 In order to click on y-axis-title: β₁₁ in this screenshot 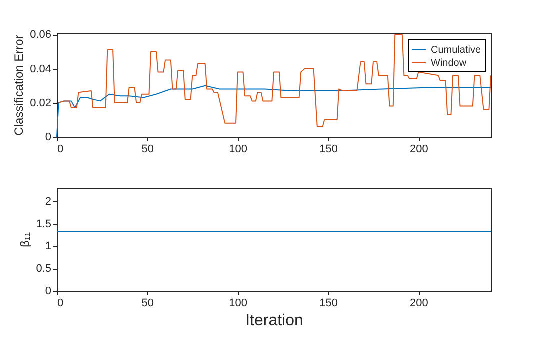, I will do `click(25, 240)`.